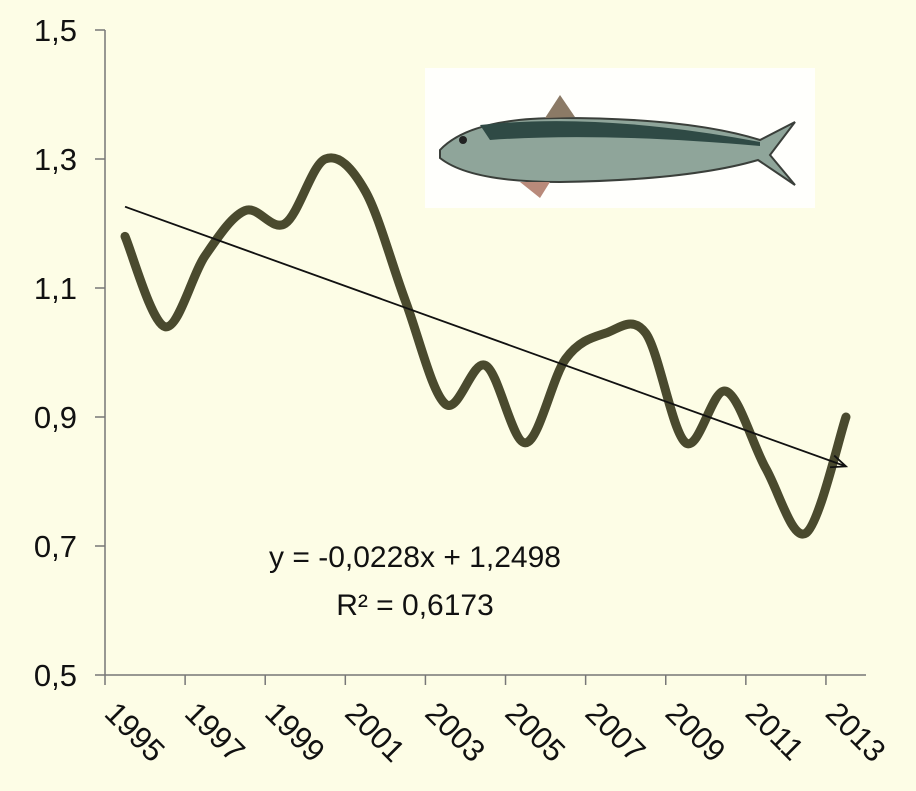  Describe the element at coordinates (55, 546) in the screenshot. I see `y-tick-label: 0,7` at that location.